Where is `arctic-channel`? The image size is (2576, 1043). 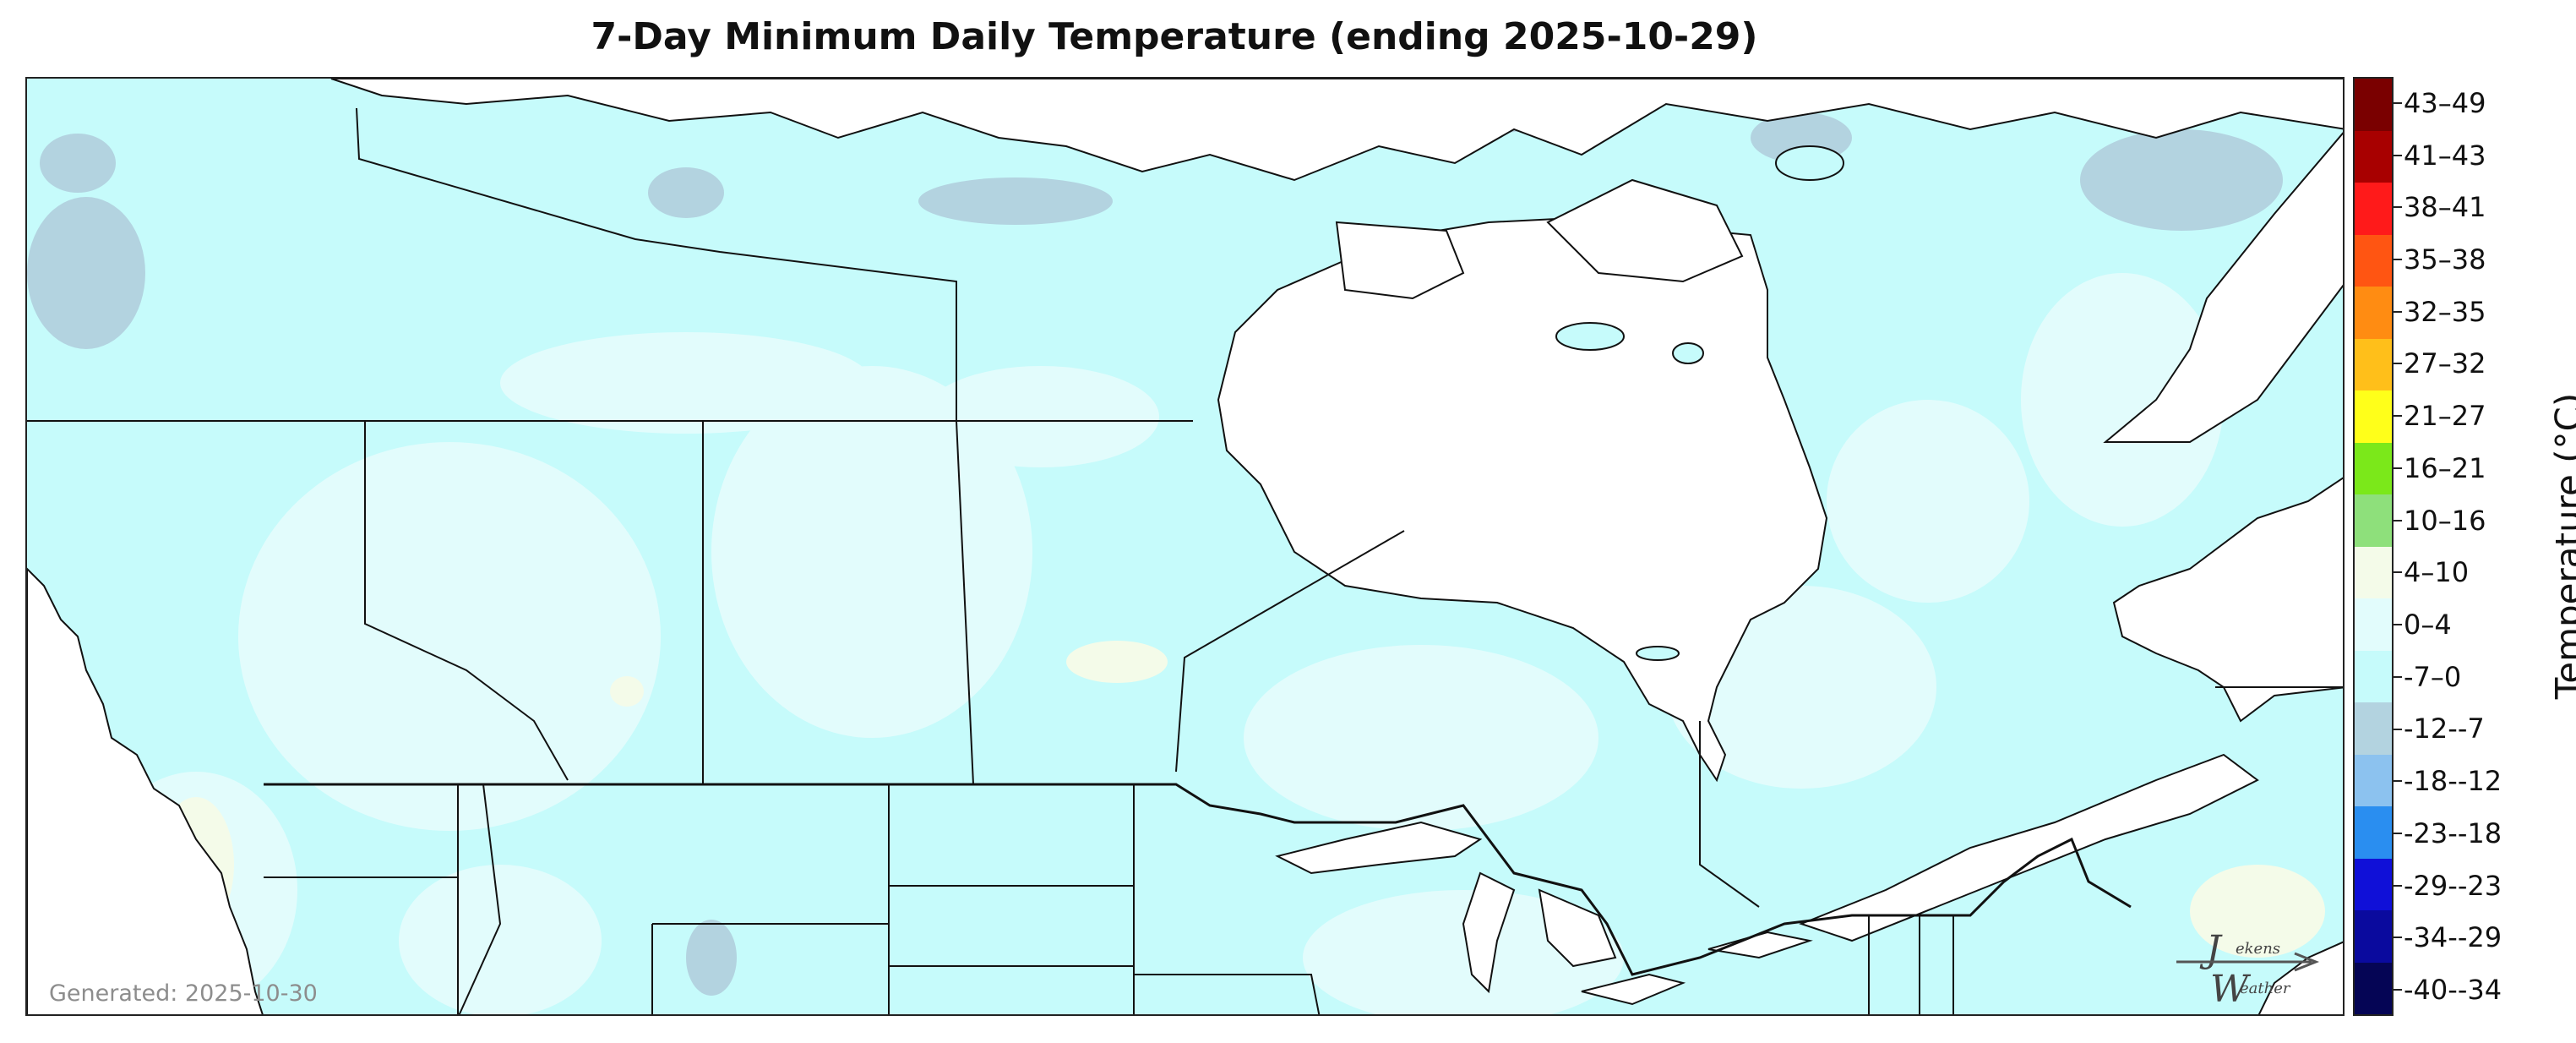 arctic-channel is located at coordinates (1400, 261).